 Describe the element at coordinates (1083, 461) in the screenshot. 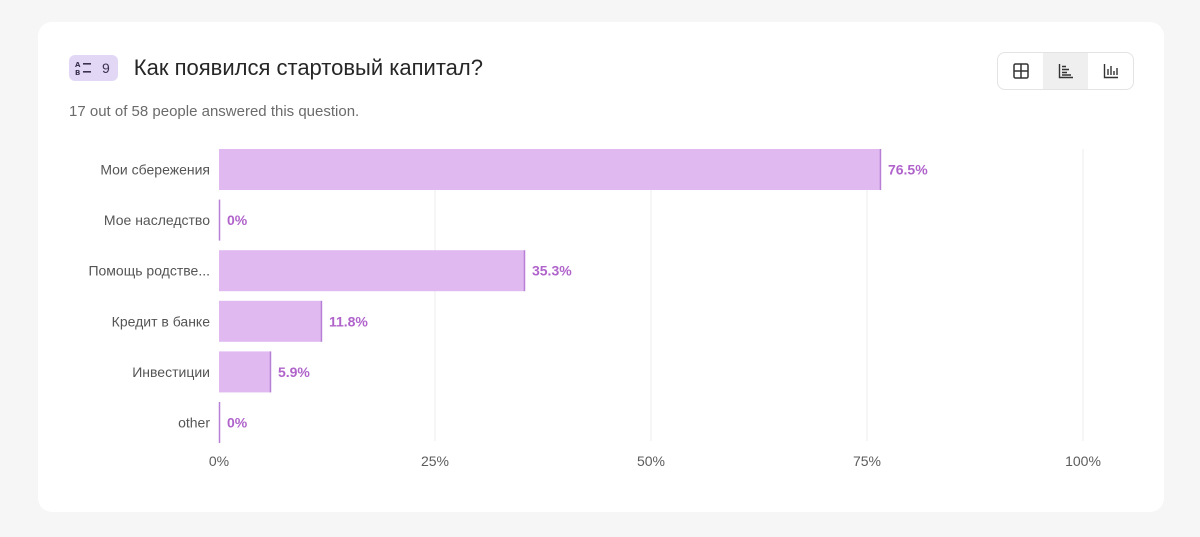

I see `x-tick-label: 100%` at that location.